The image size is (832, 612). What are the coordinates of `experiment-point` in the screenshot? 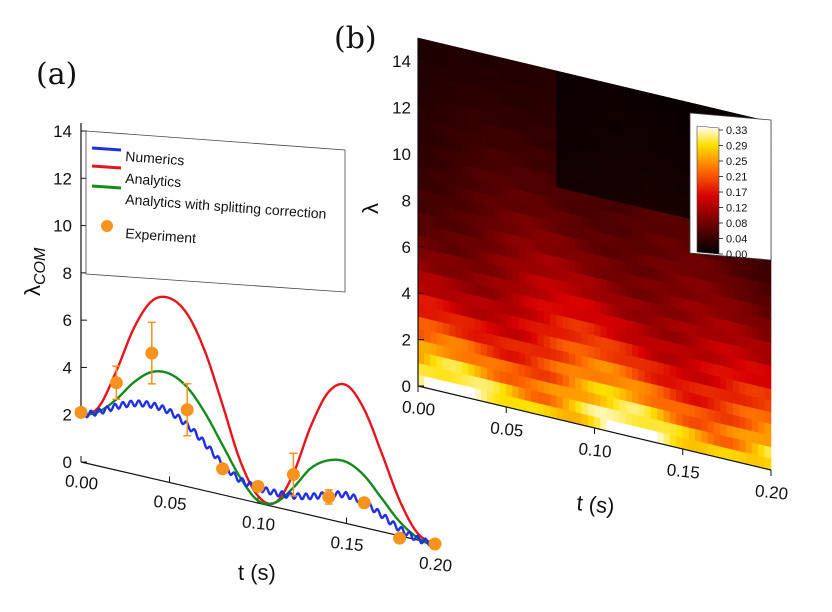 It's located at (258, 486).